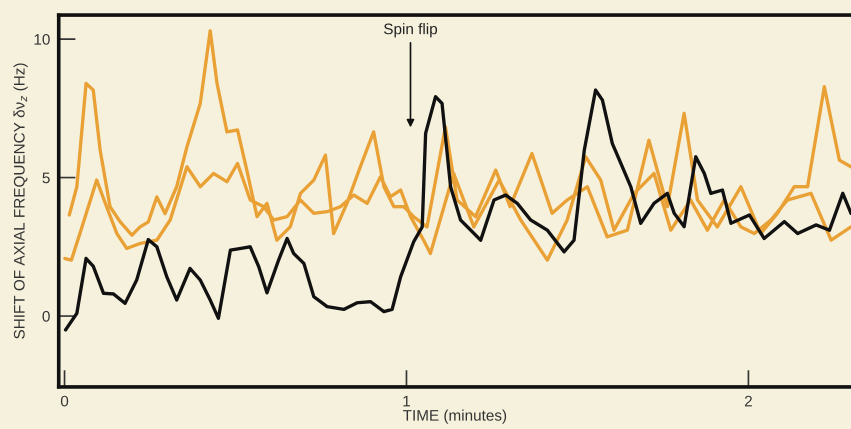 Image resolution: width=851 pixels, height=429 pixels. Describe the element at coordinates (454, 417) in the screenshot. I see `x-axis-title: TIME (minutes)` at that location.